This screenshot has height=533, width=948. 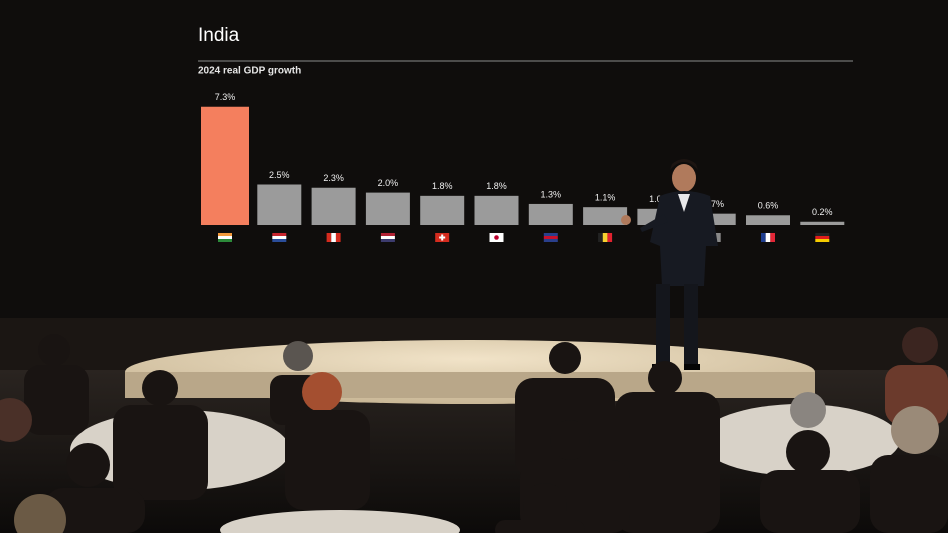 What do you see at coordinates (225, 97) in the screenshot?
I see `value-label: 7.3%` at bounding box center [225, 97].